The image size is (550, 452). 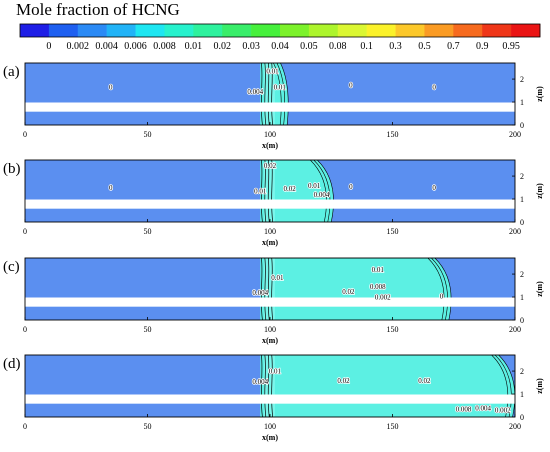 I want to click on colorbar-frame, so click(x=280, y=30).